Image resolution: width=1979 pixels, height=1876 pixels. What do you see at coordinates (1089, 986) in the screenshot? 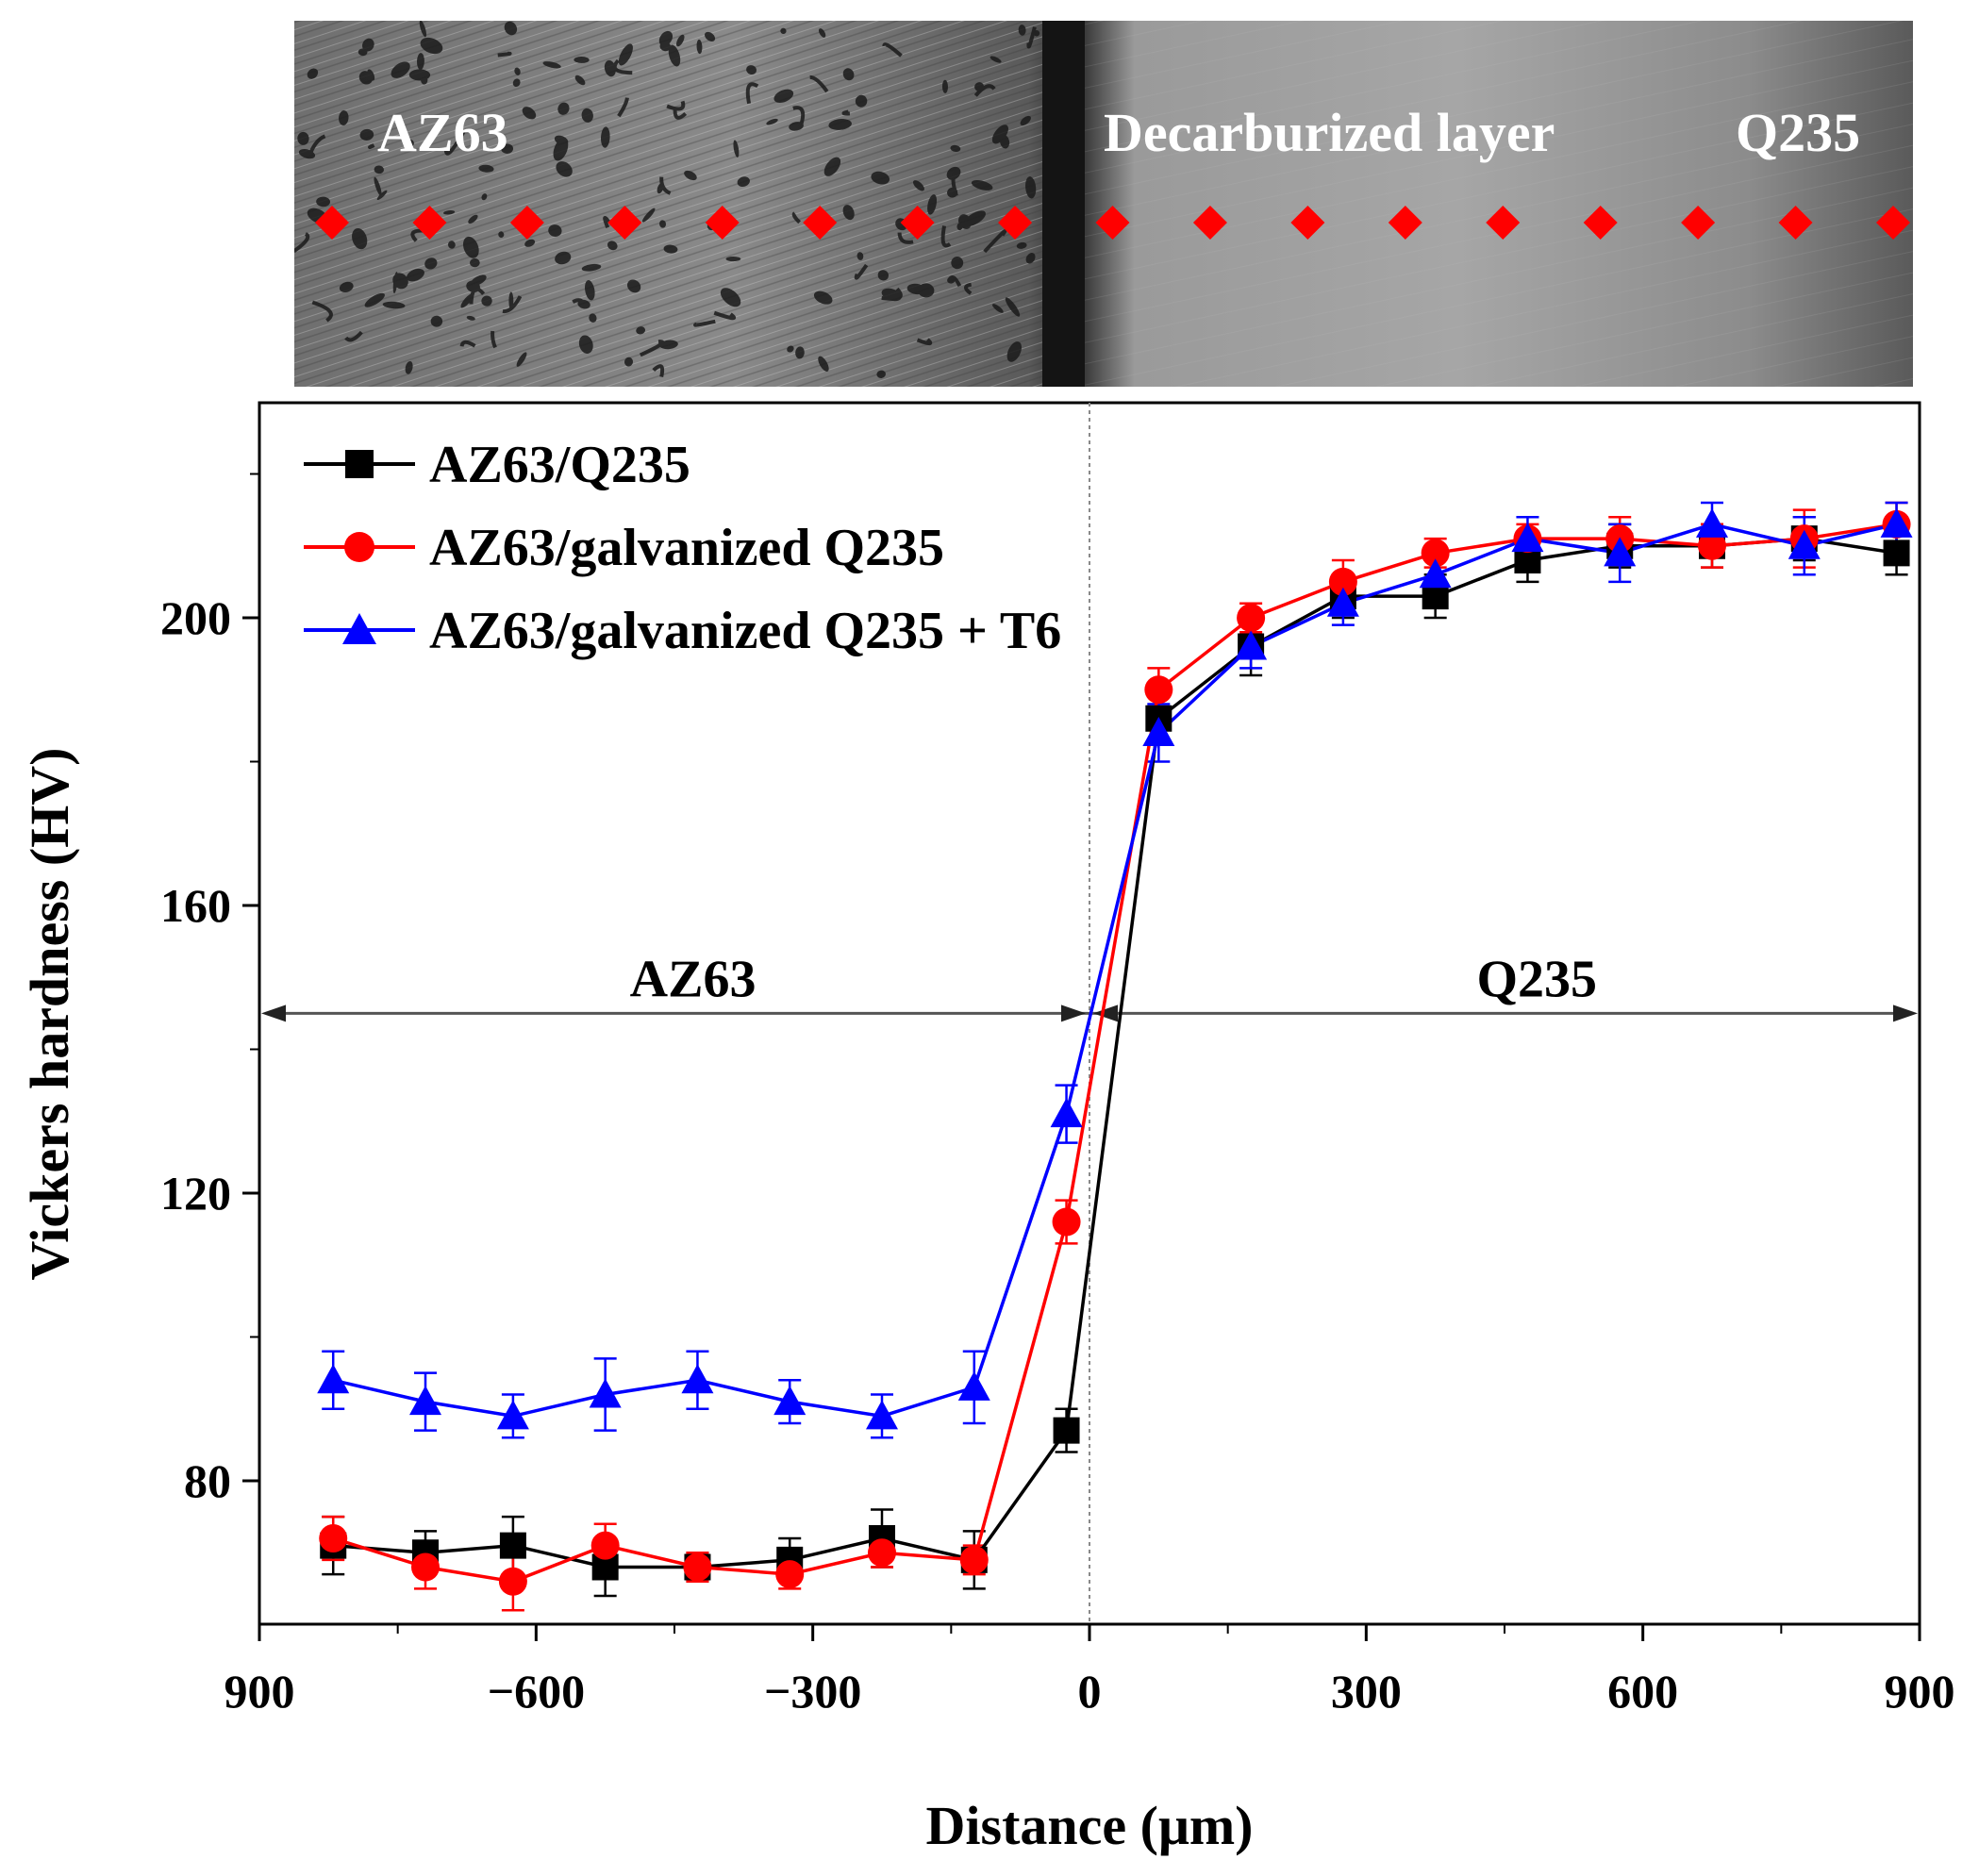
I see `region-arrows: AZ63 Q235` at bounding box center [1089, 986].